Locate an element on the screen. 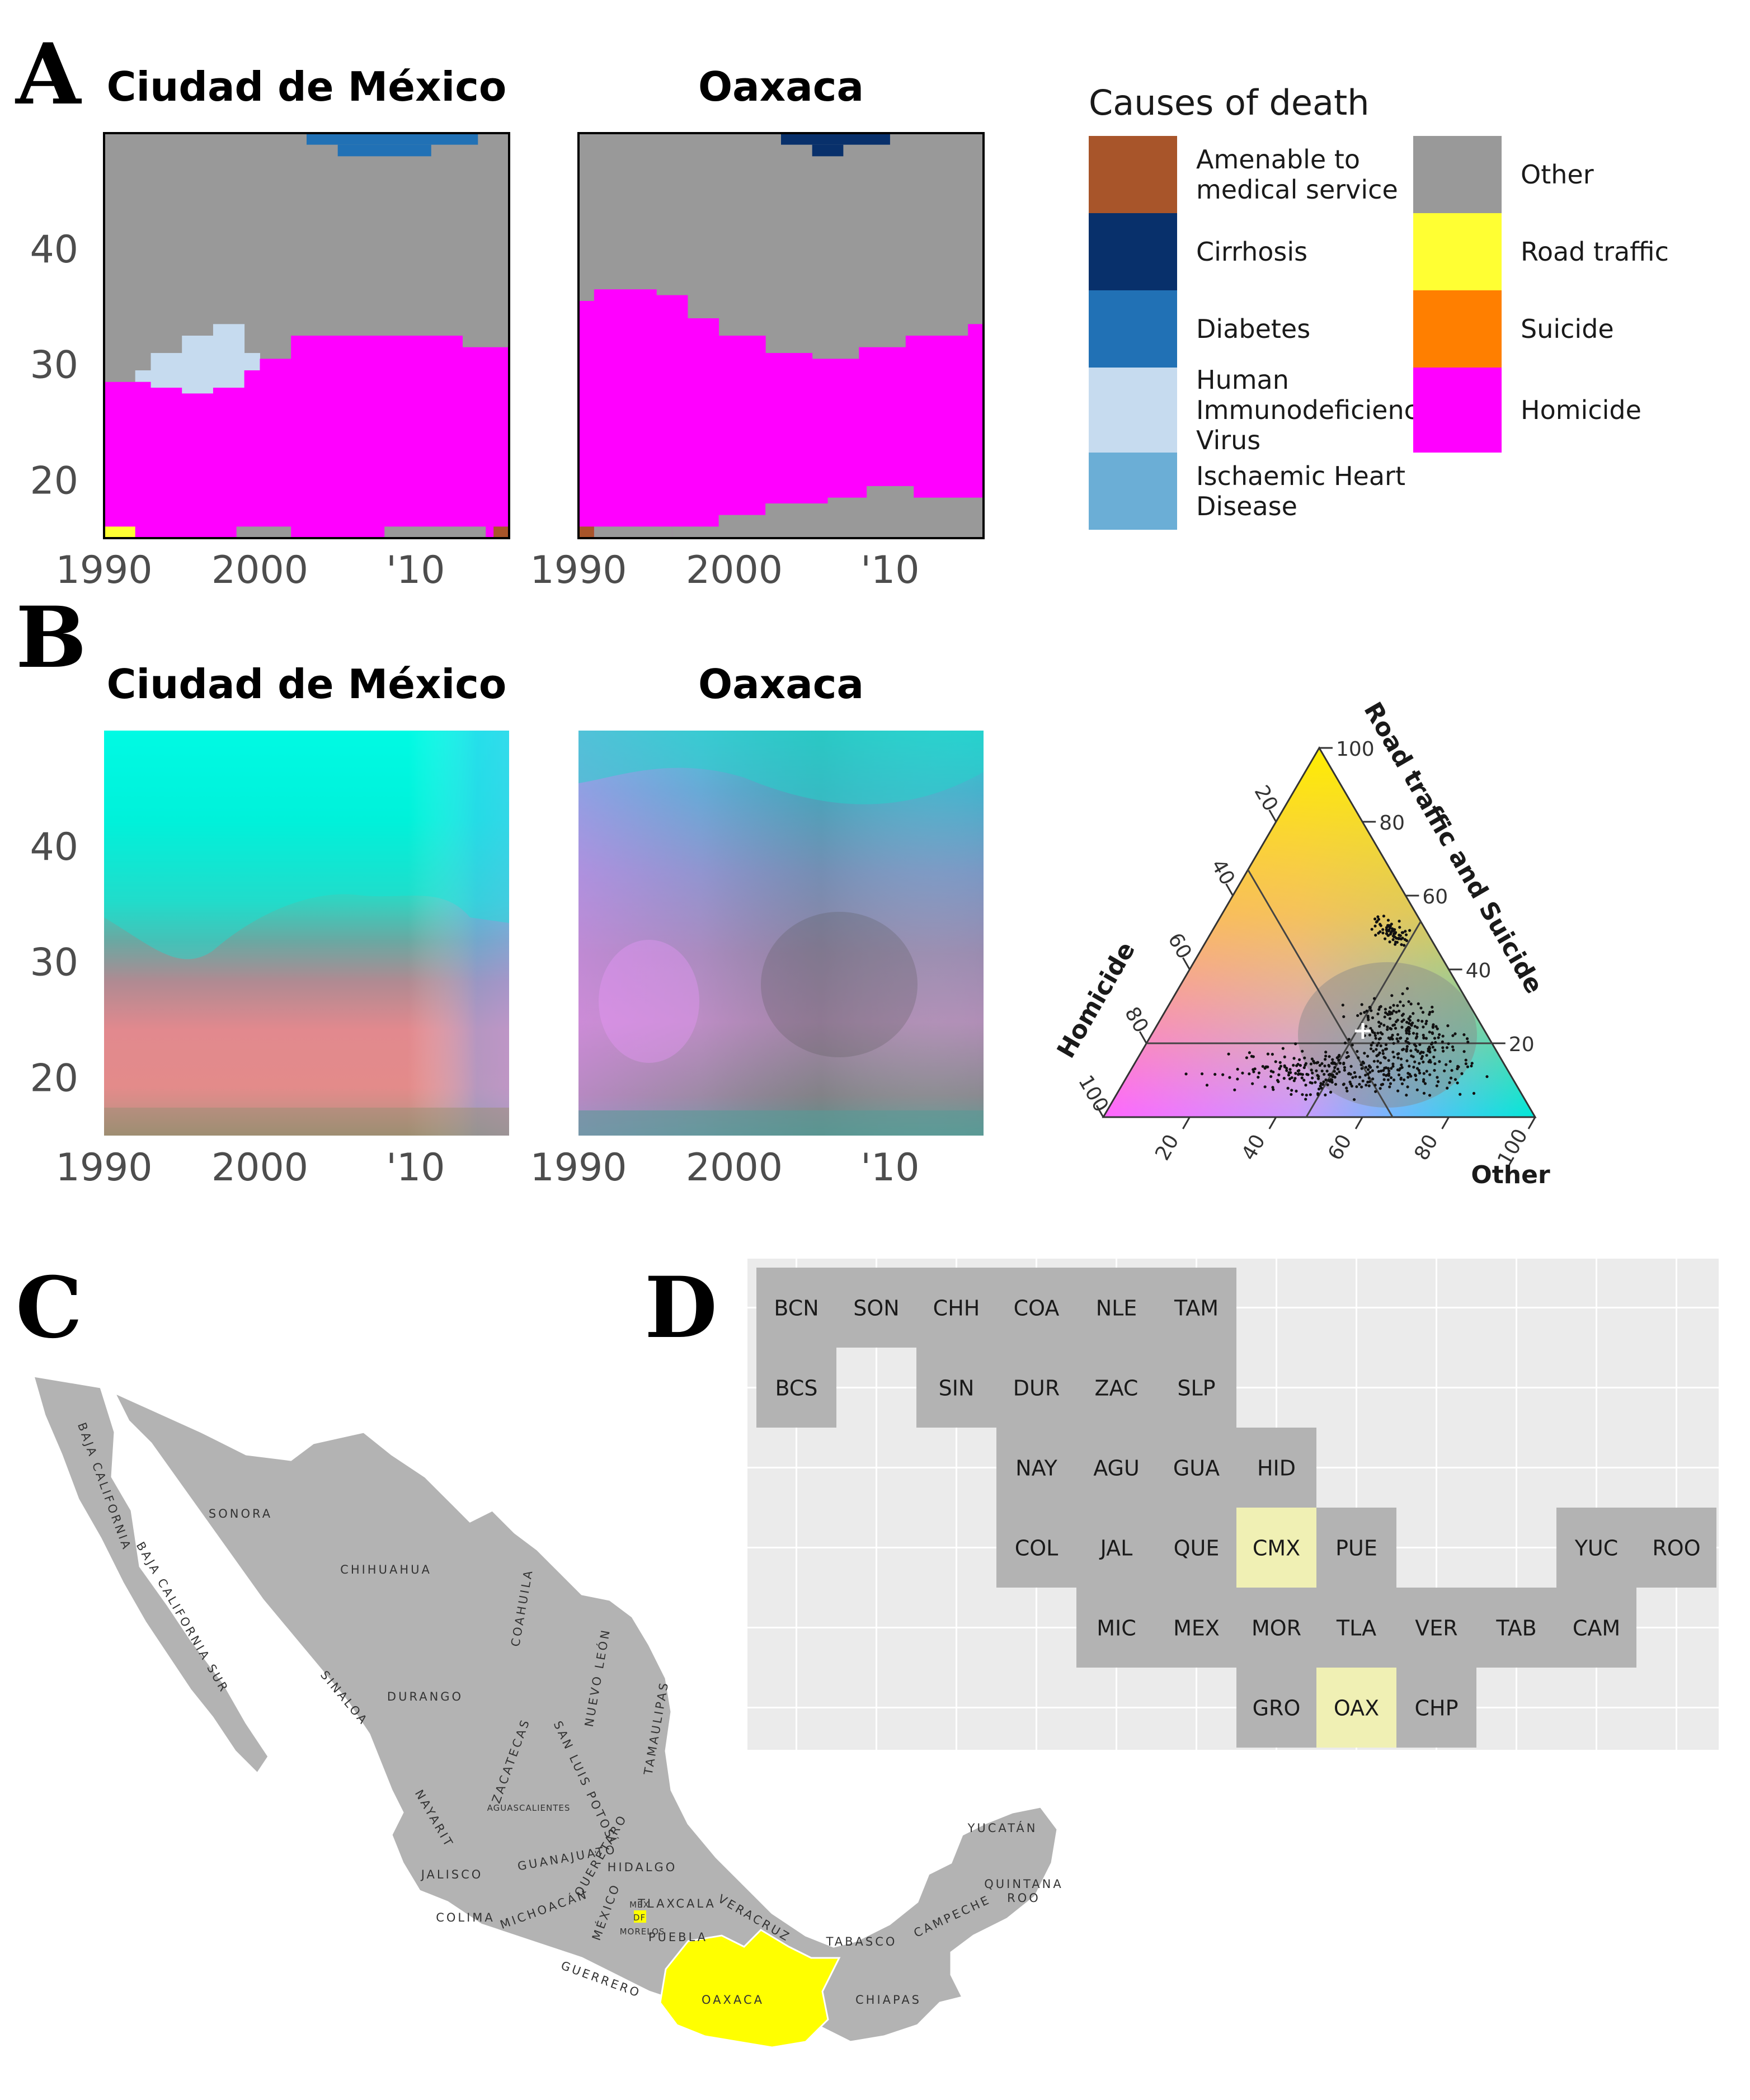  tile-label: VER is located at coordinates (1436, 1628).